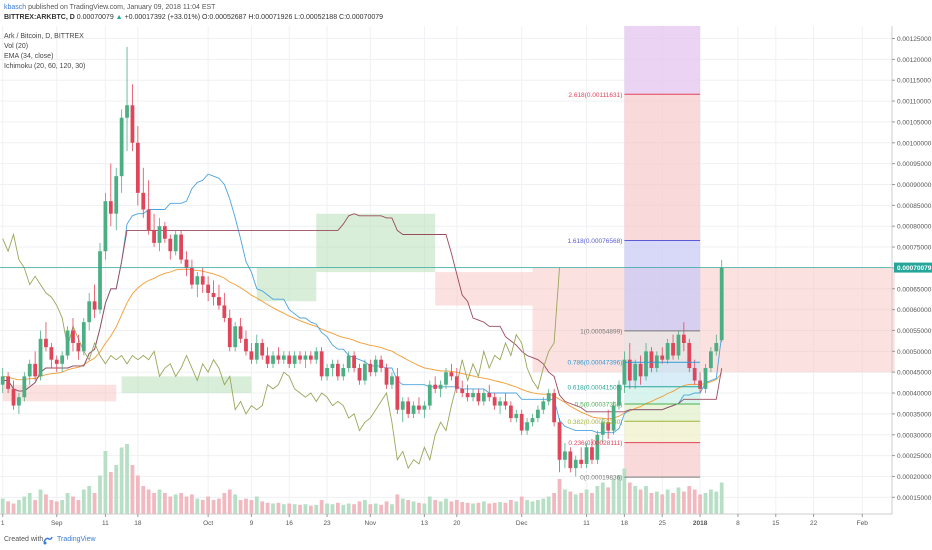 The image size is (932, 550). I want to click on author-link: kbasch, so click(15, 7).